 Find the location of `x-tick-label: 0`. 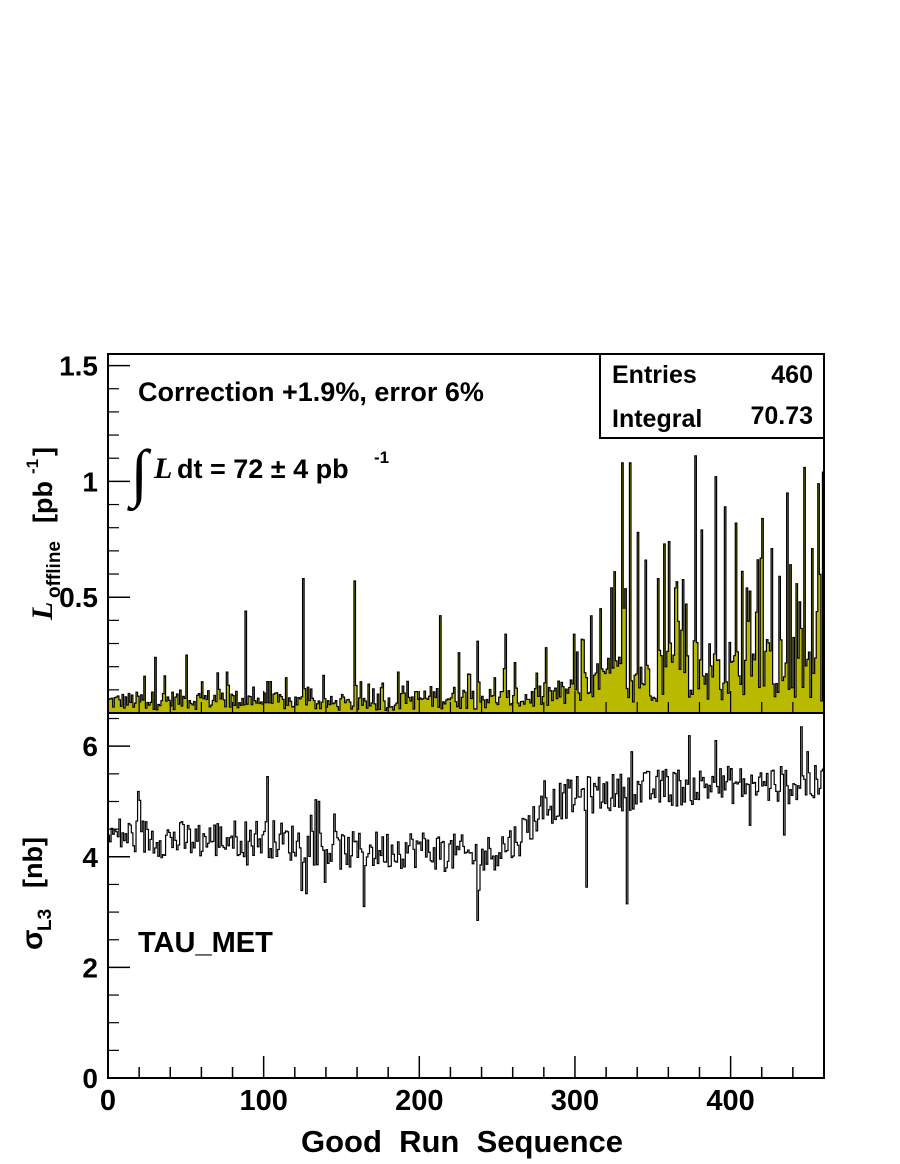

x-tick-label: 0 is located at coordinates (108, 1101).